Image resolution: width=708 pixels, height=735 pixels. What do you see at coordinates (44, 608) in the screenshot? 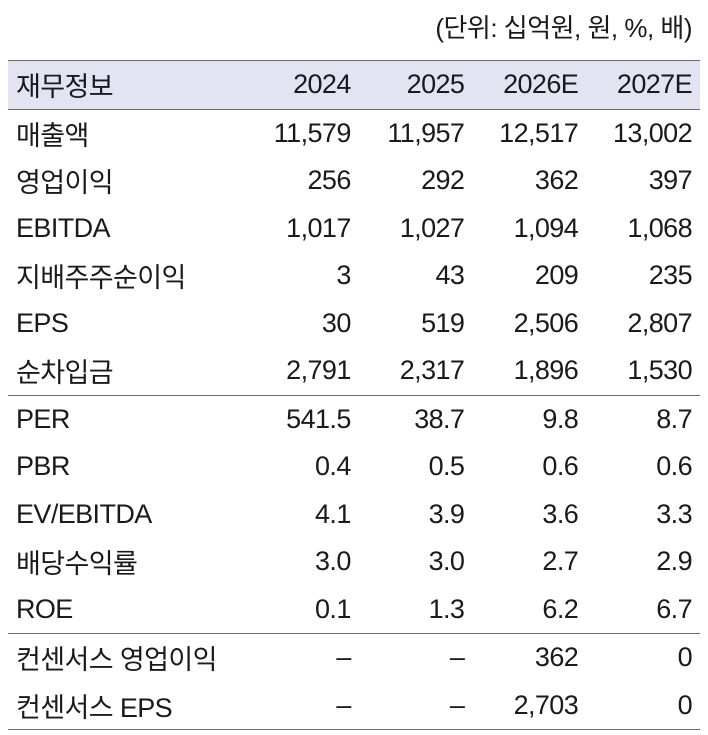
I see `row-label: ROE` at bounding box center [44, 608].